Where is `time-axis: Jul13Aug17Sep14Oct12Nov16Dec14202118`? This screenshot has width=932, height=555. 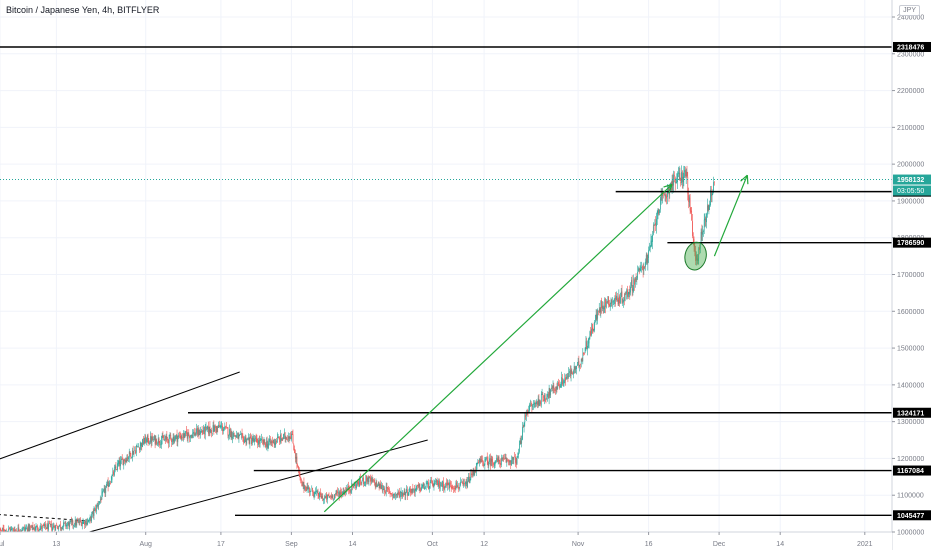 time-axis: Jul13Aug17Sep14Oct12Nov16Dec14202118 is located at coordinates (466, 541).